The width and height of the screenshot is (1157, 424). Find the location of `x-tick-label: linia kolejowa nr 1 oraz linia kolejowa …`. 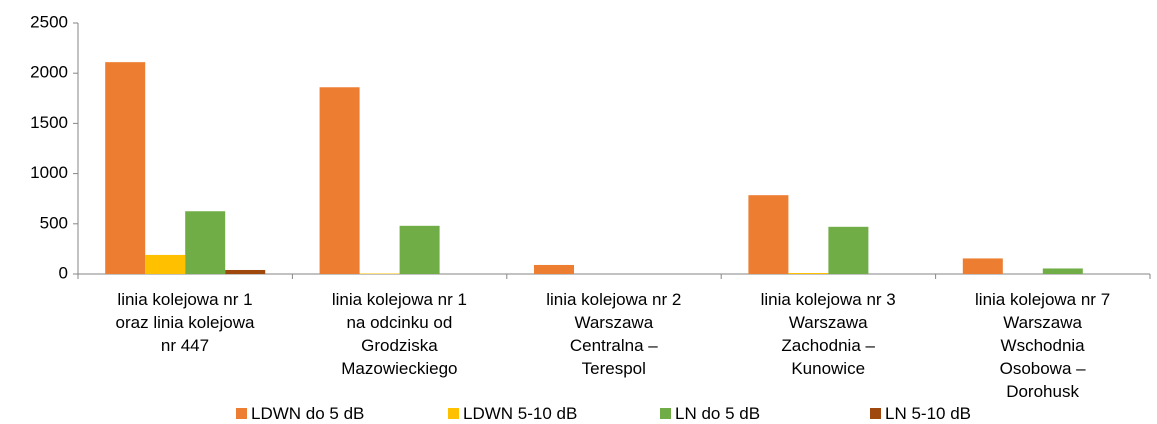

x-tick-label: linia kolejowa nr 1 oraz linia kolejowa … is located at coordinates (185, 322).